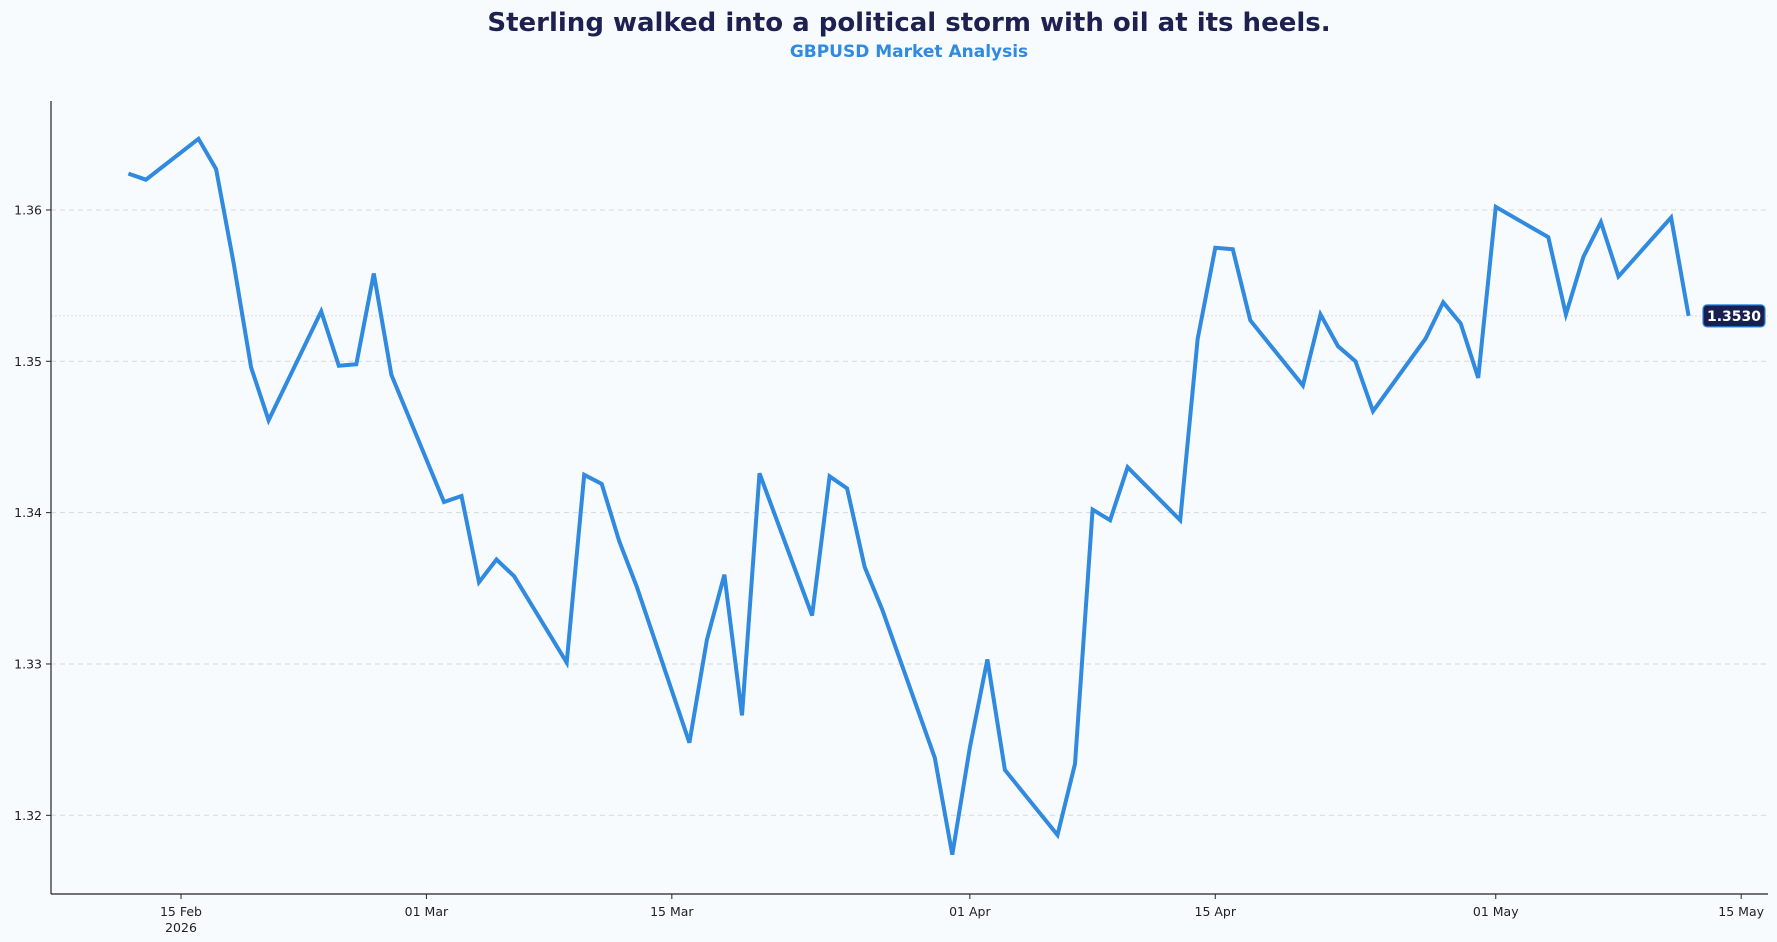 The height and width of the screenshot is (942, 1777). What do you see at coordinates (909, 52) in the screenshot?
I see `chart-subtitle: GBPUSD Market Analysis` at bounding box center [909, 52].